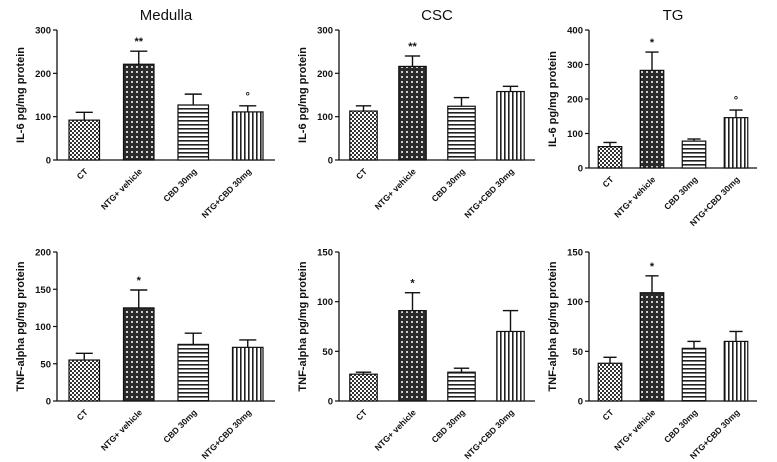 This screenshot has width=777, height=462. Describe the element at coordinates (673, 15) in the screenshot. I see `panel-title: TG` at that location.